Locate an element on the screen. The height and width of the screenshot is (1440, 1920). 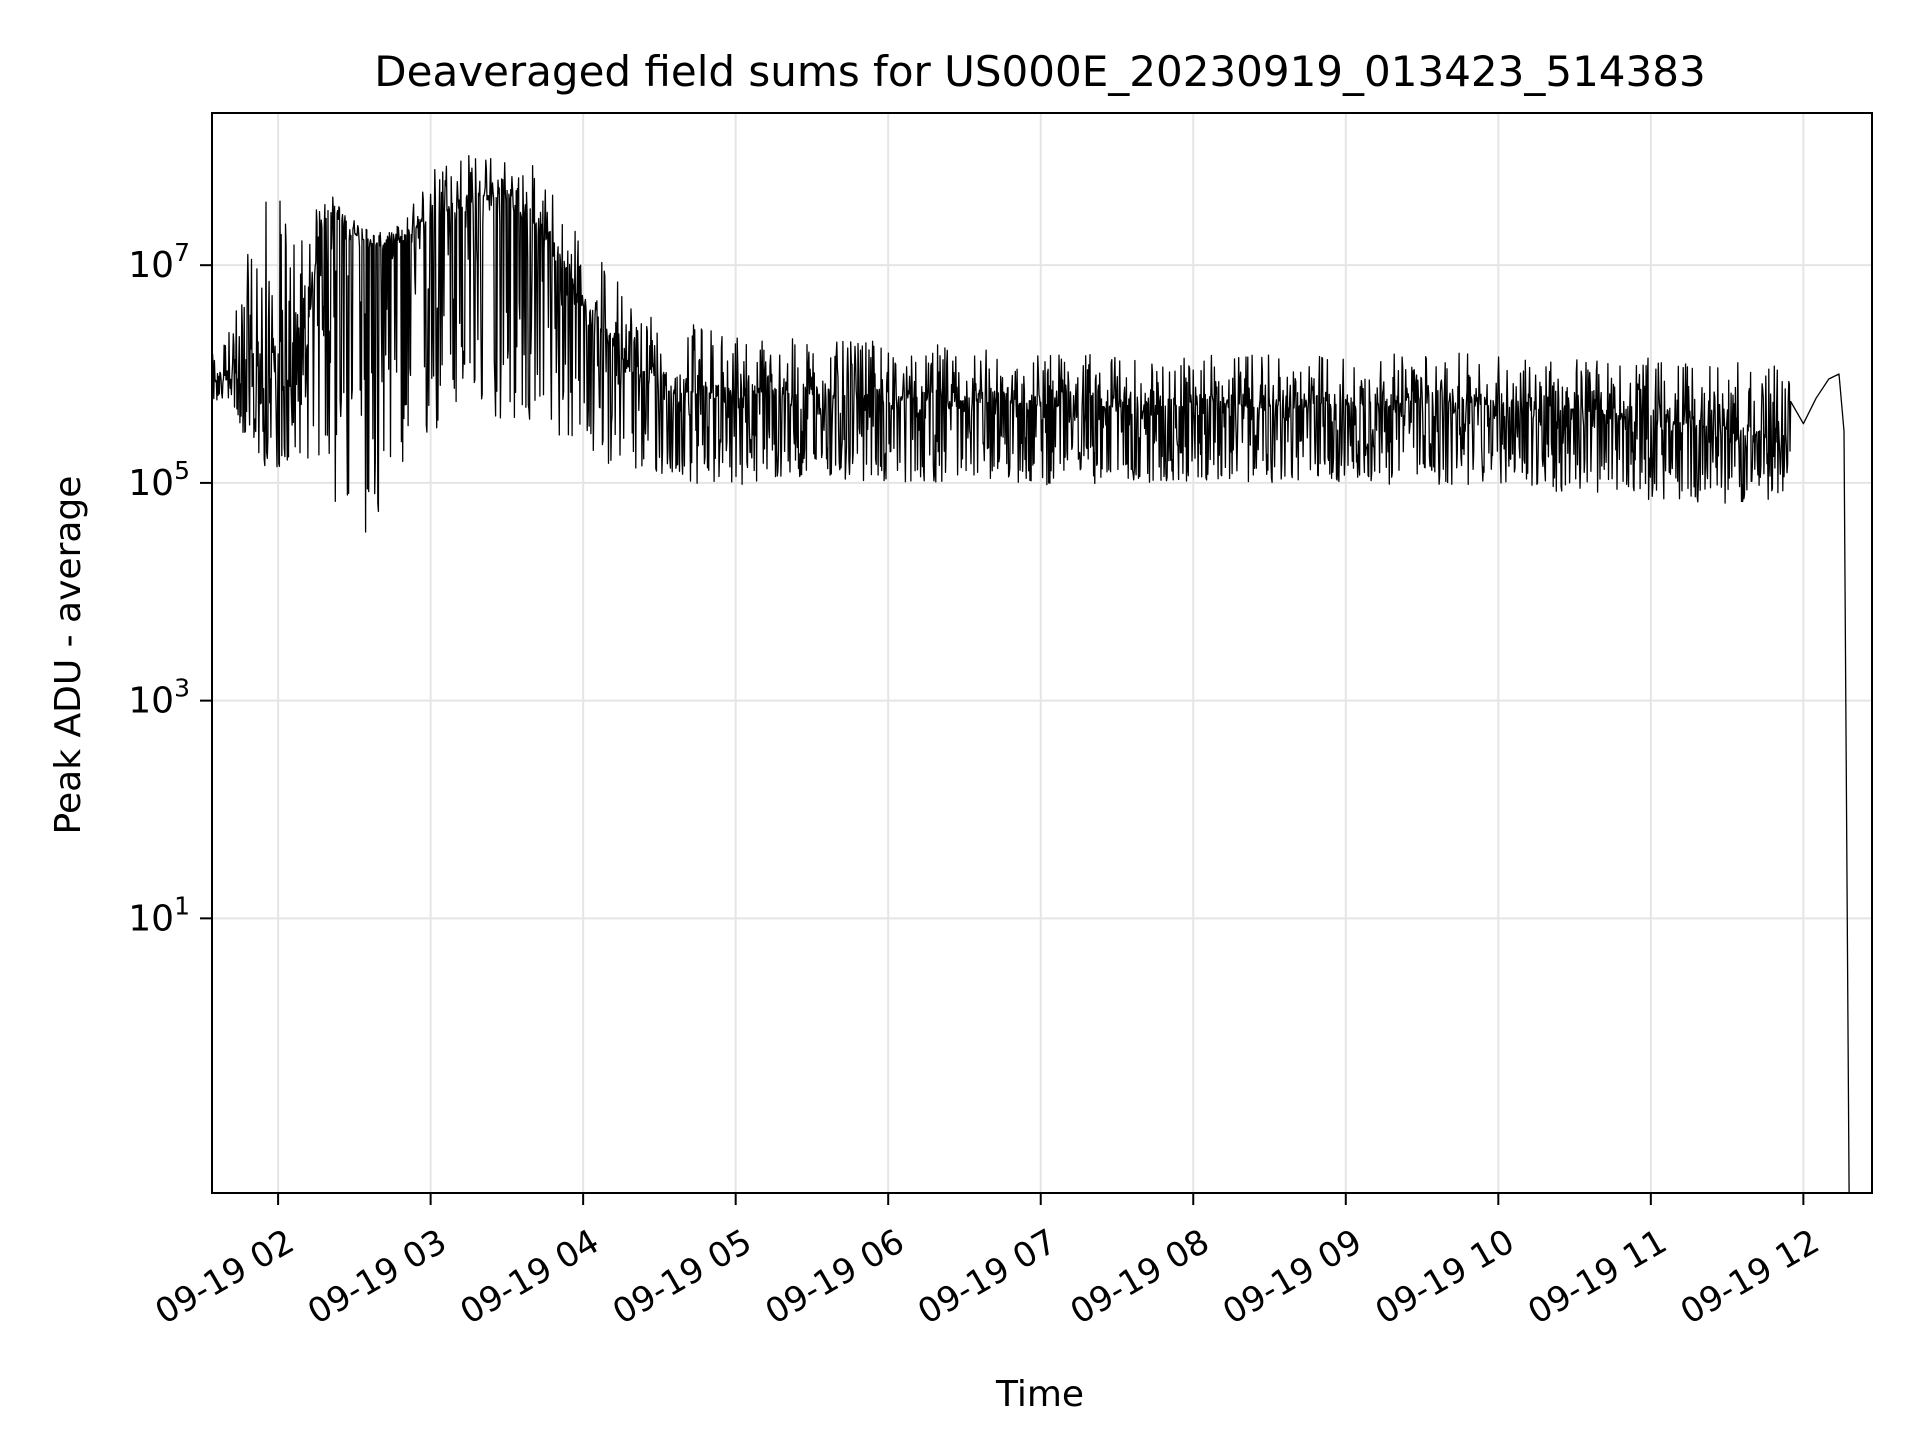
y-tick-label: 10³ is located at coordinates (159, 698).